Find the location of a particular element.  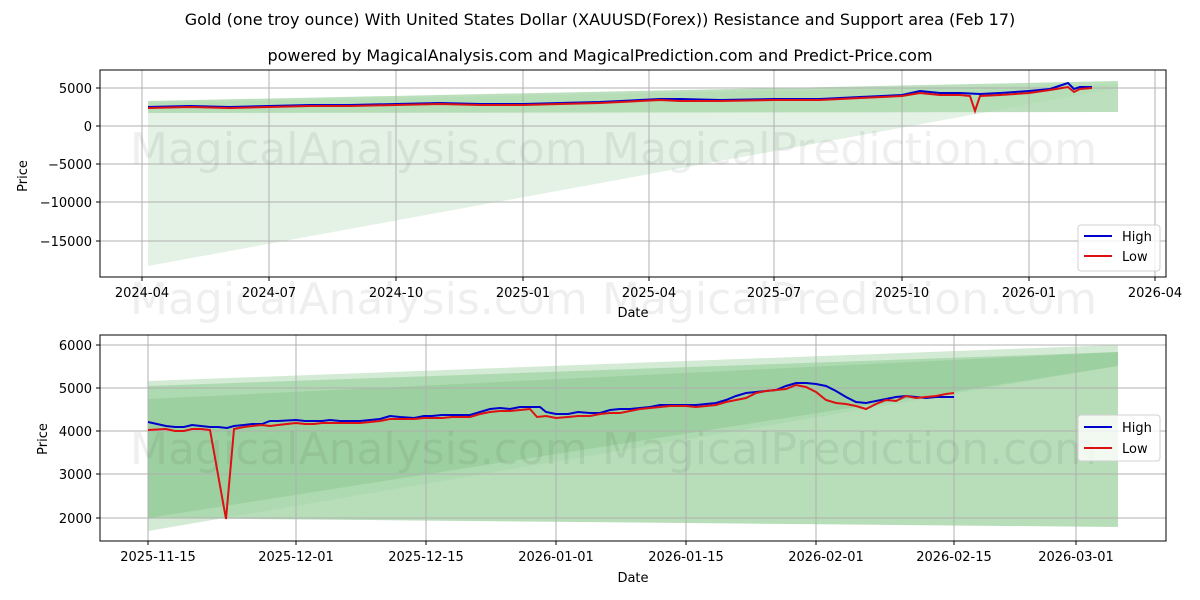

bottom-y-tick-label: 2000 is located at coordinates (75, 519).